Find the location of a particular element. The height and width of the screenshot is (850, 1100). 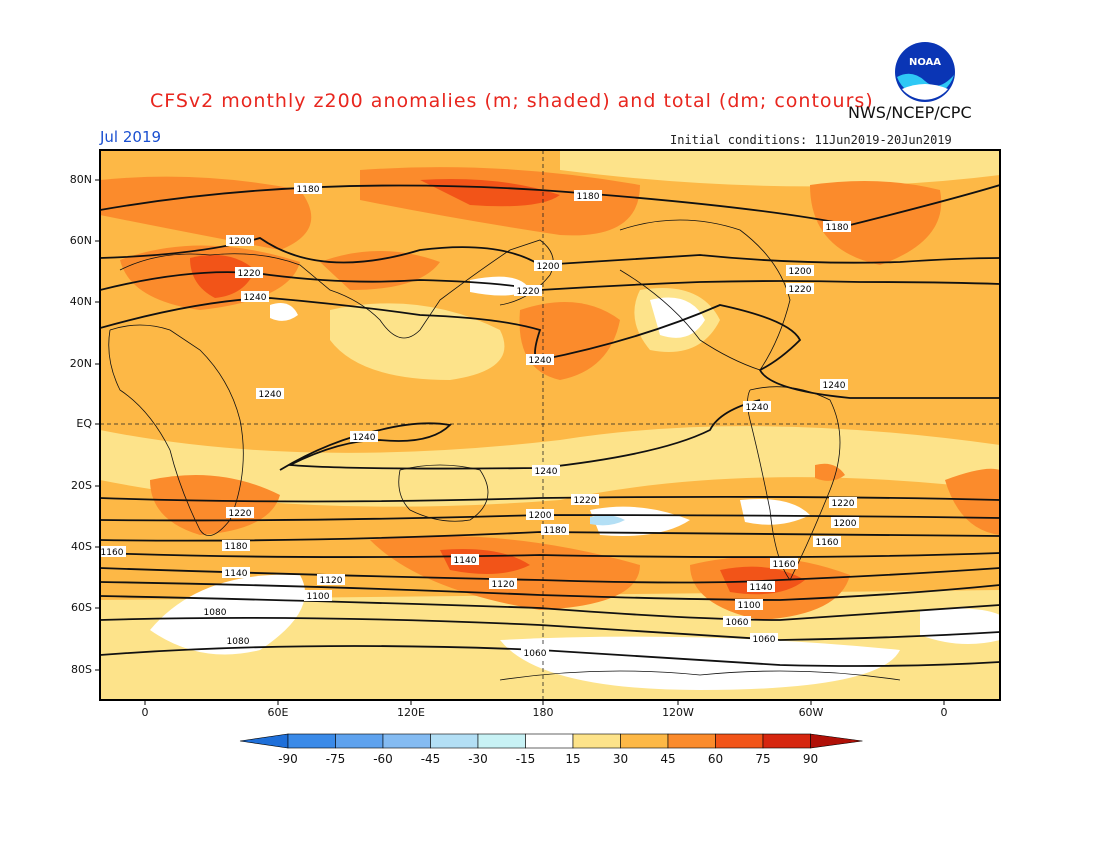

shade-15-30-north is located at coordinates (780, 168).